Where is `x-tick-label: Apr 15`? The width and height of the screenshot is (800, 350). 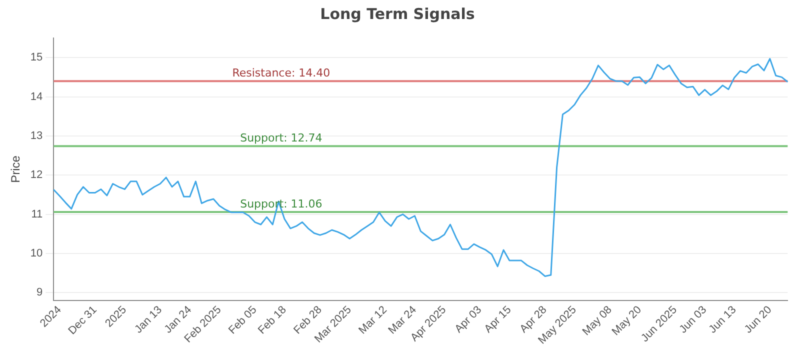 x-tick-label: Apr 15 is located at coordinates (498, 320).